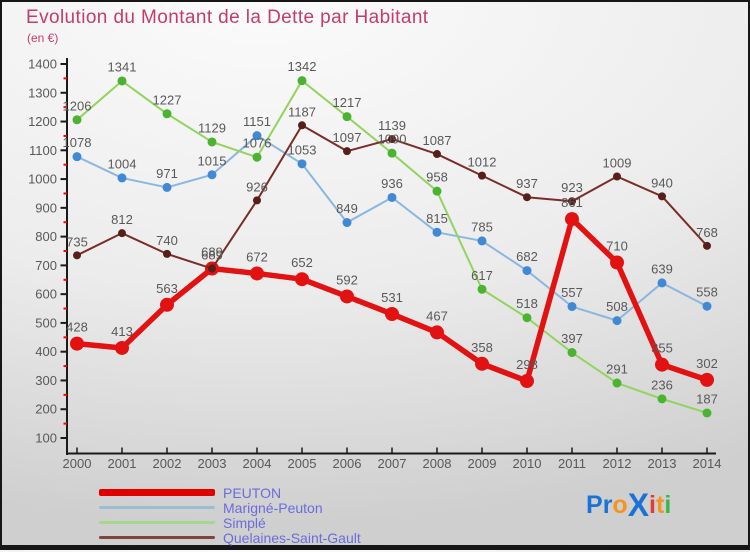  I want to click on x-tick-label: 2000, so click(77, 463).